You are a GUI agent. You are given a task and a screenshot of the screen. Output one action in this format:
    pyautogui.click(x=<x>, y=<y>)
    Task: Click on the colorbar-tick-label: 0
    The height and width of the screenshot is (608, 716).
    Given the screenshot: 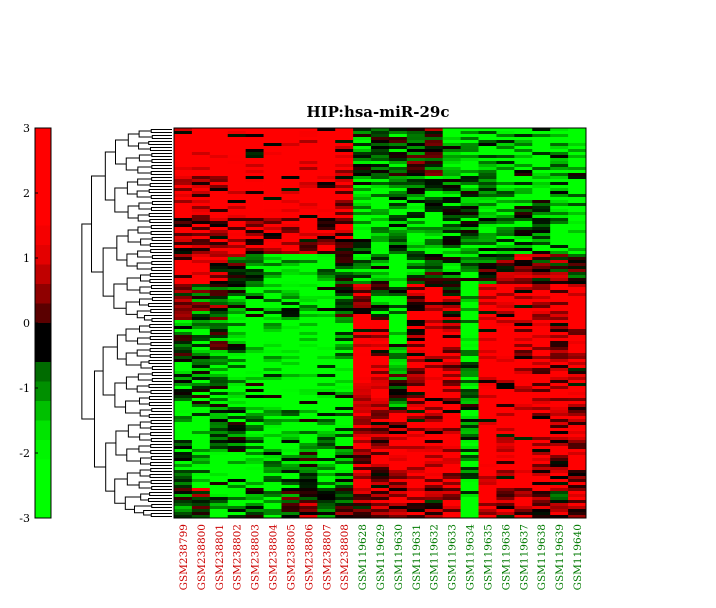 What is the action you would take?
    pyautogui.click(x=26, y=323)
    